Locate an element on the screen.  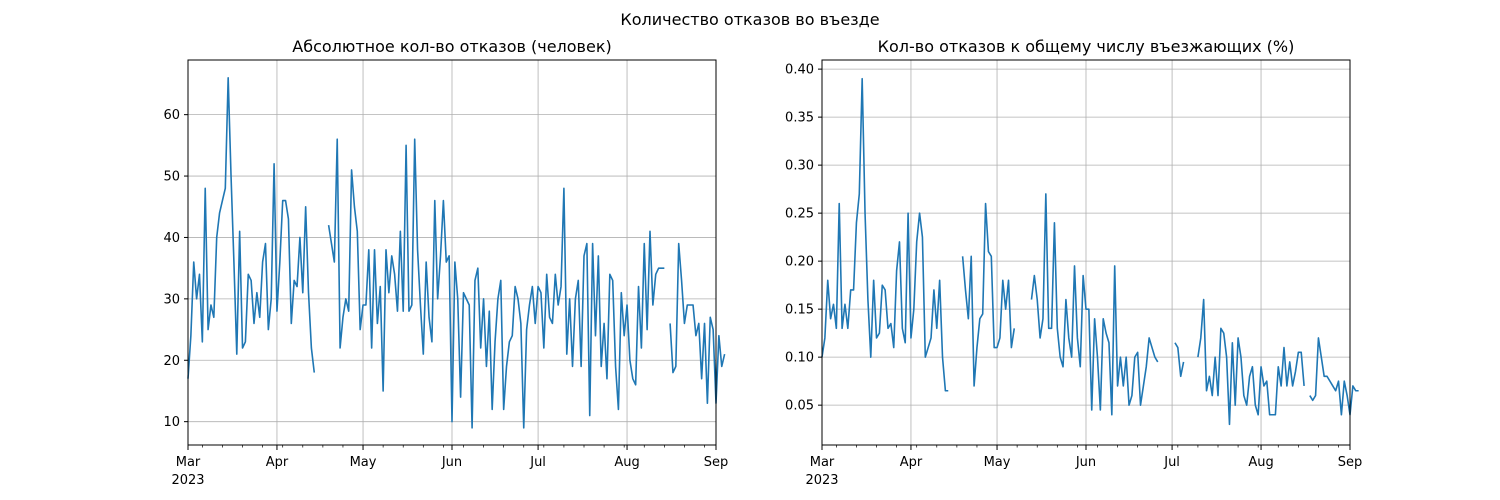
right-xtick-label: May is located at coordinates (997, 462).